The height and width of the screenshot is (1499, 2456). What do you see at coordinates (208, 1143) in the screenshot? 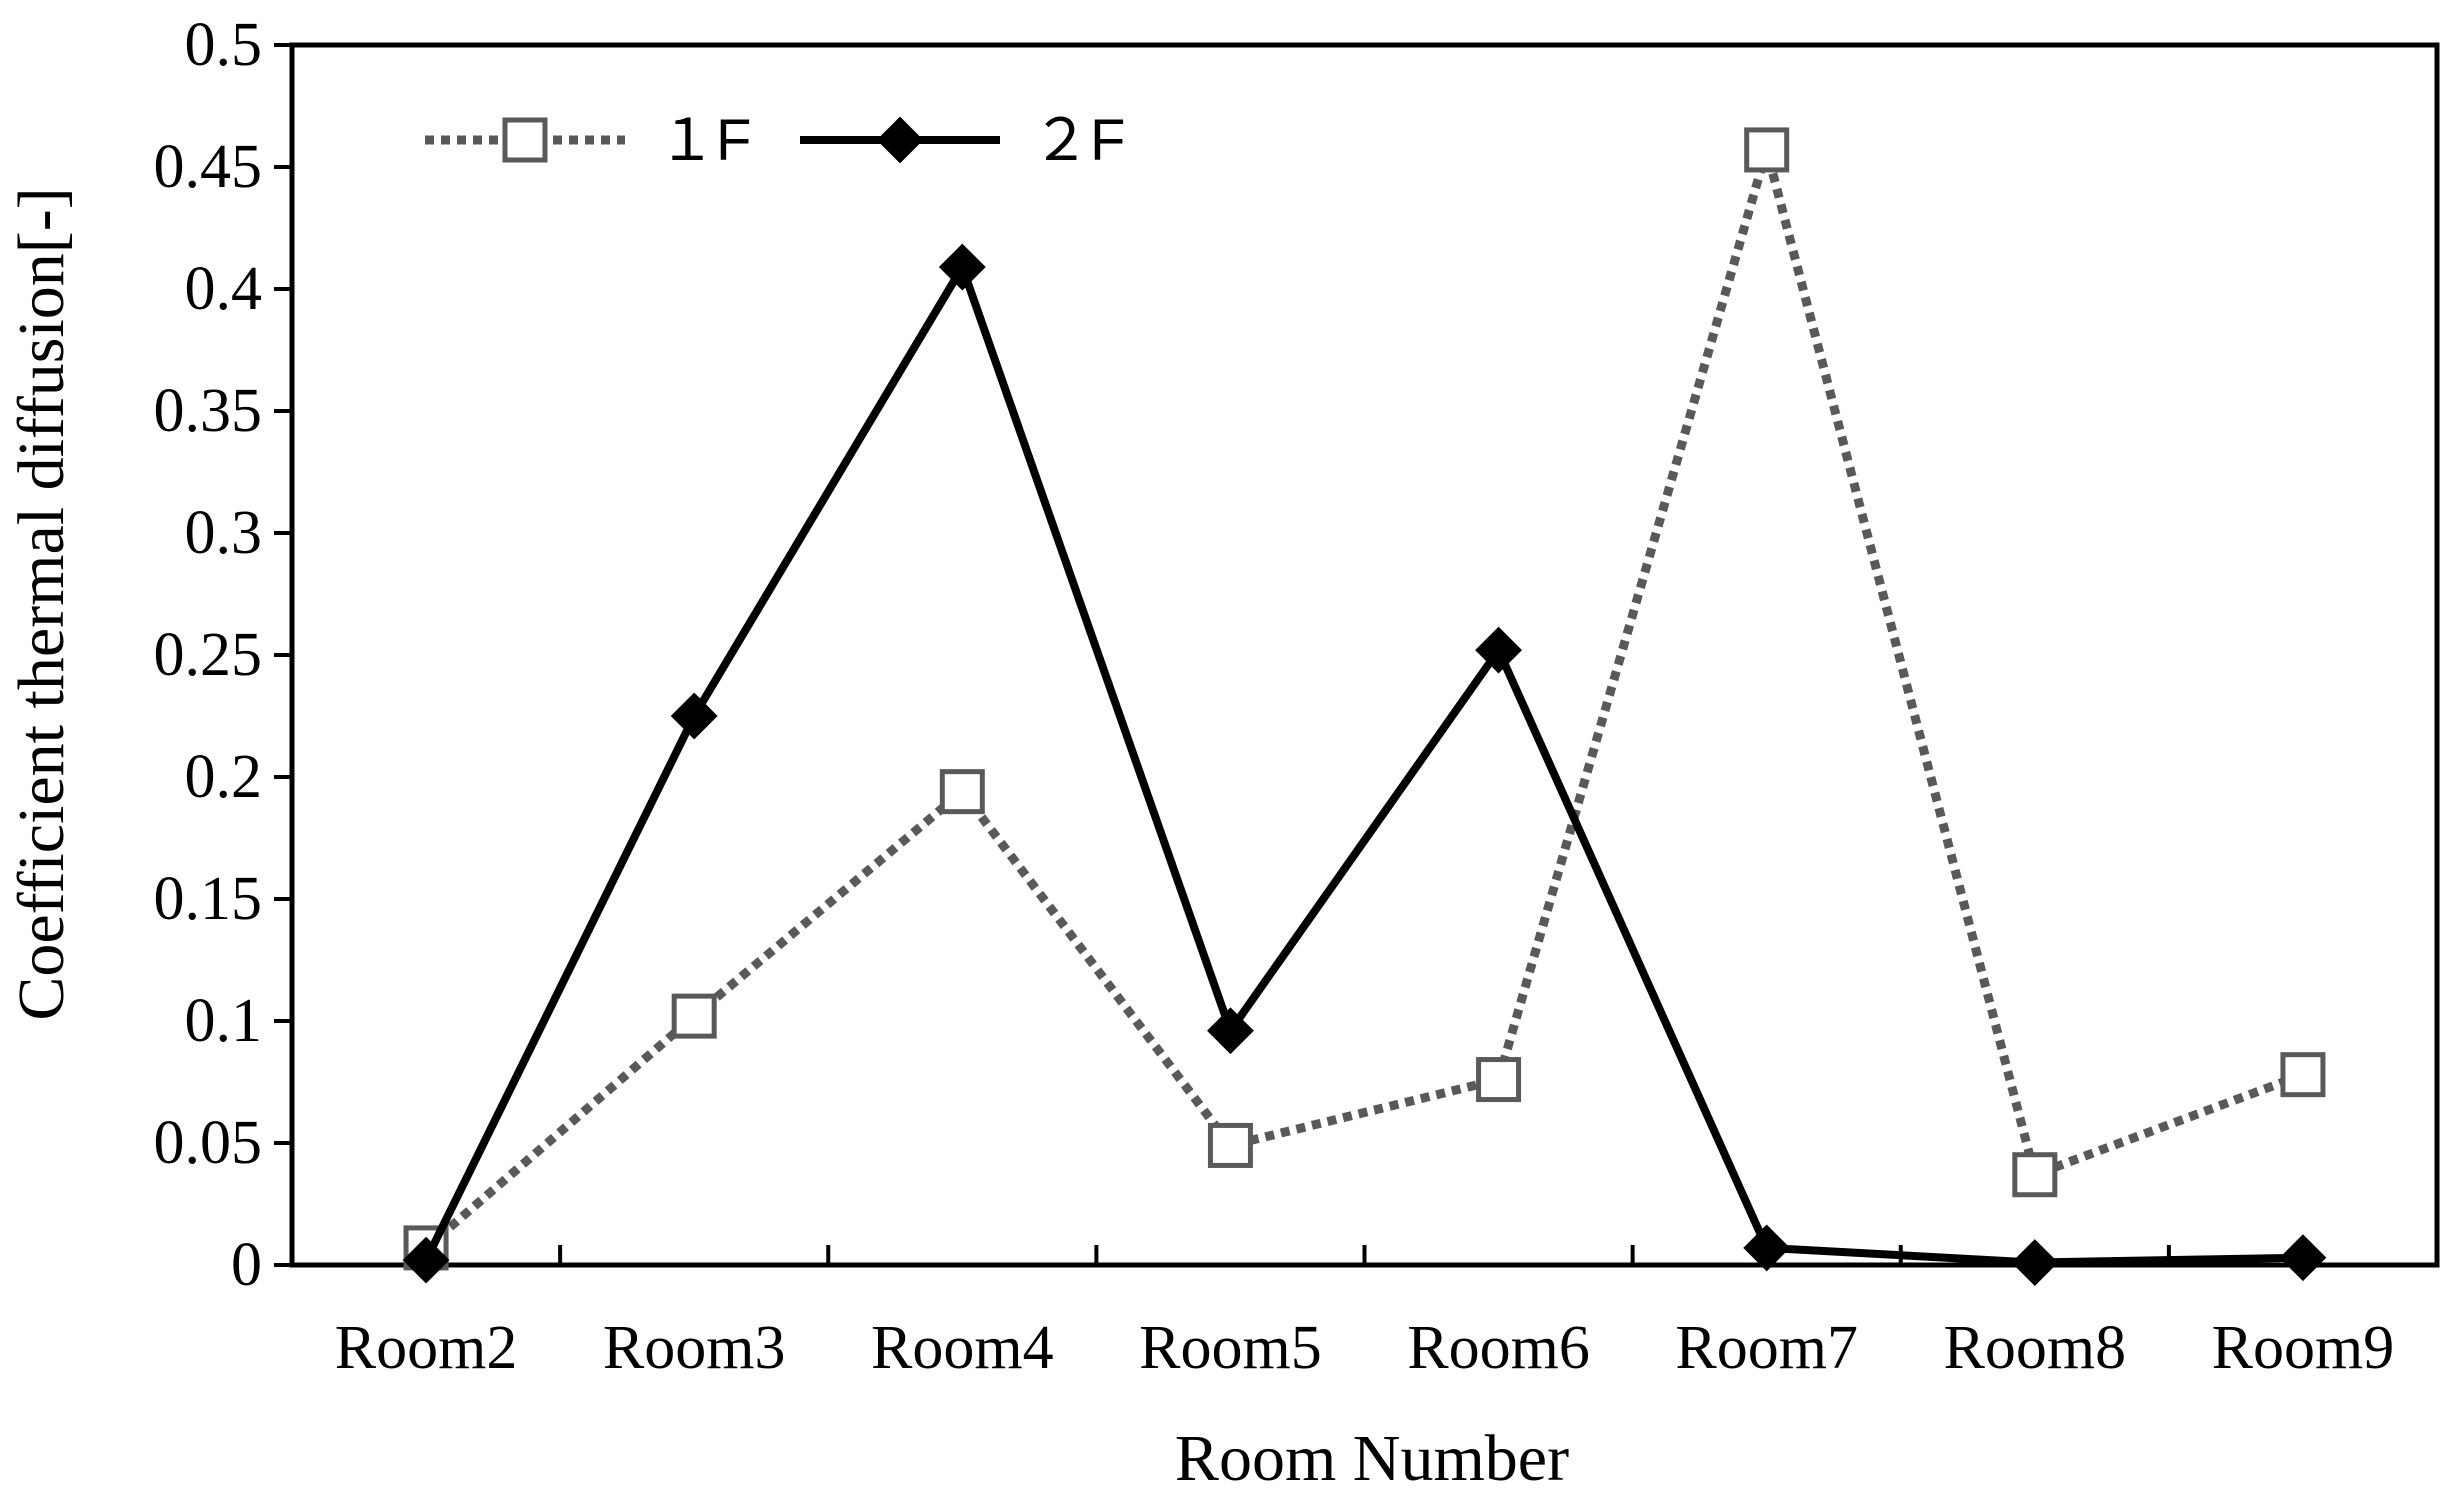
I see `y-tick-label: 0.05` at bounding box center [208, 1143].